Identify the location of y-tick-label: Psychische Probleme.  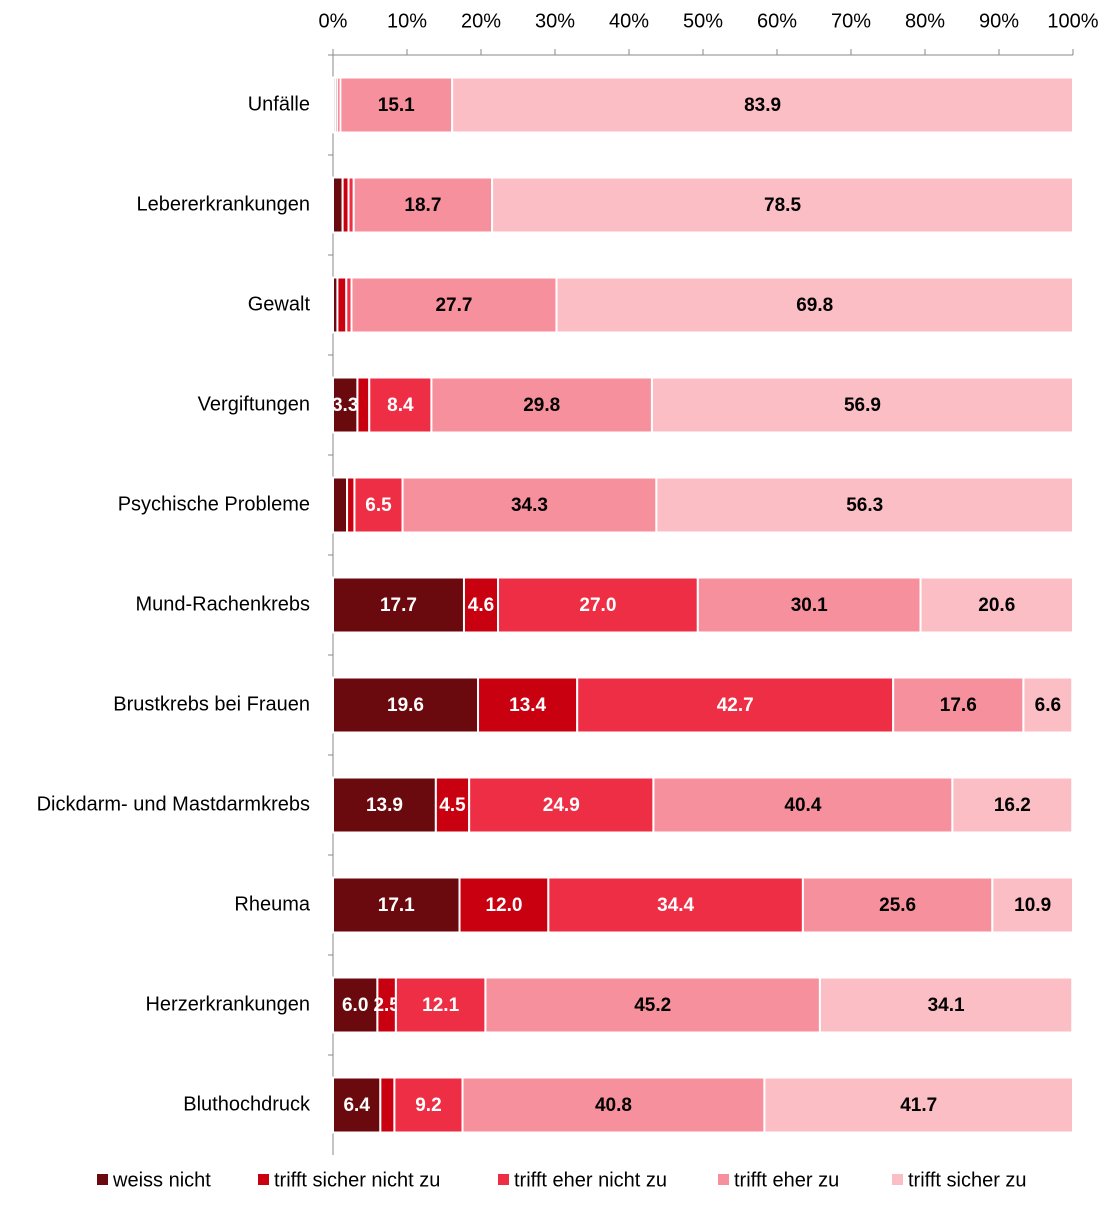
(214, 504).